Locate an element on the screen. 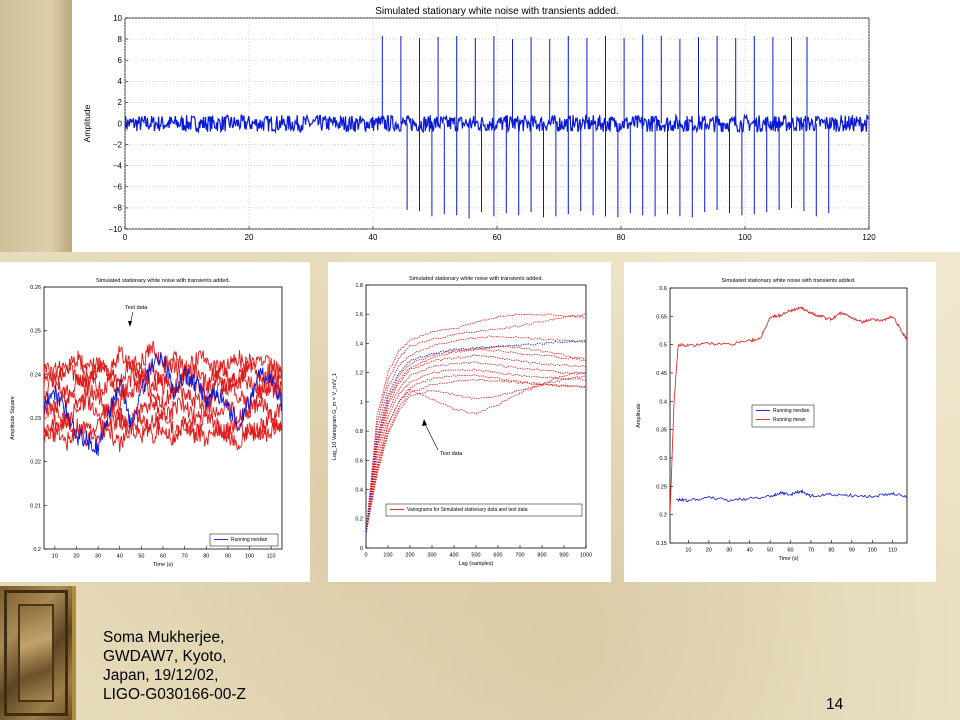 This screenshot has height=720, width=960. x-tick-label: 90 is located at coordinates (228, 557).